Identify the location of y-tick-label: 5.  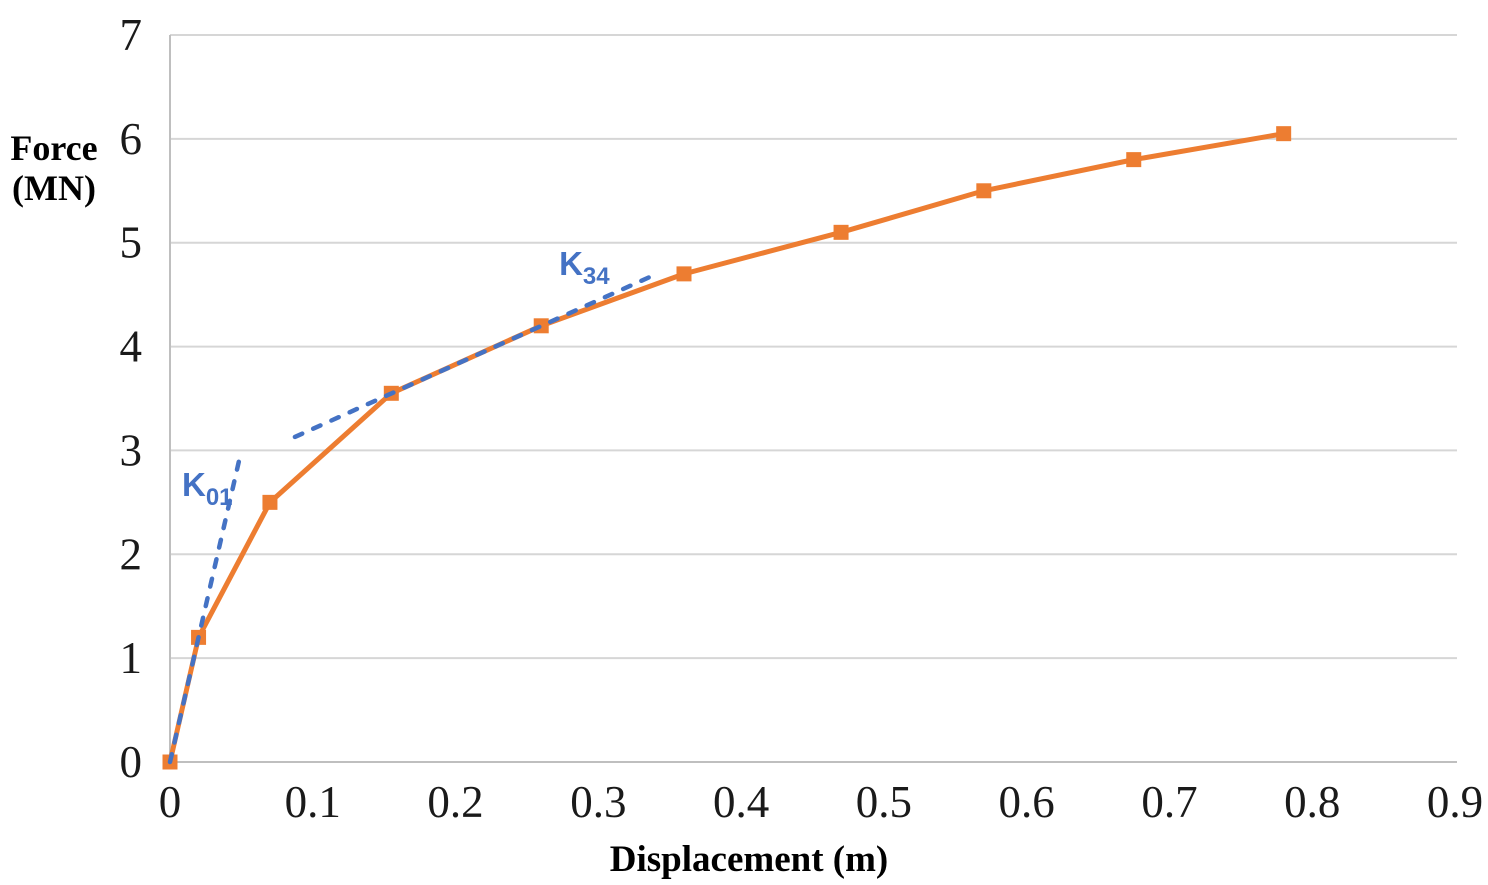
(131, 243).